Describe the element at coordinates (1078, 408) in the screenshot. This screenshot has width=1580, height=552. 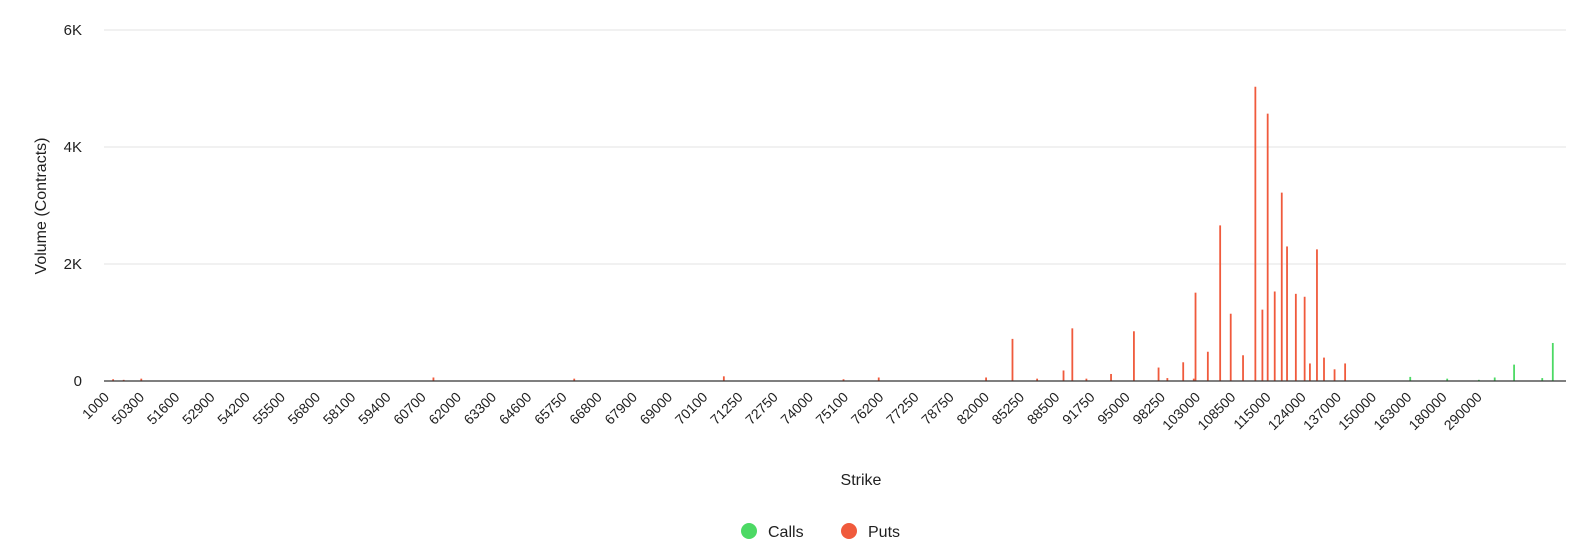
I see `x-tick-label: 91750` at that location.